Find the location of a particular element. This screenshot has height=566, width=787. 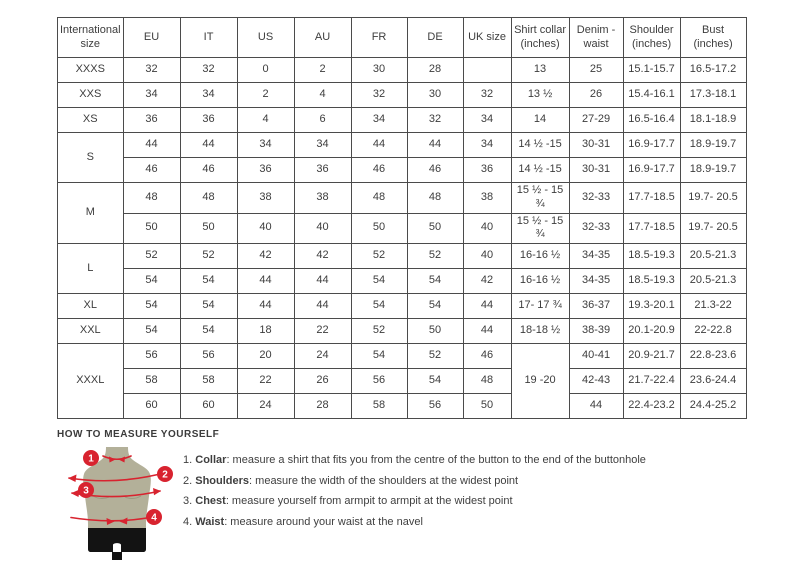

table-cell: 6 is located at coordinates (322, 120).